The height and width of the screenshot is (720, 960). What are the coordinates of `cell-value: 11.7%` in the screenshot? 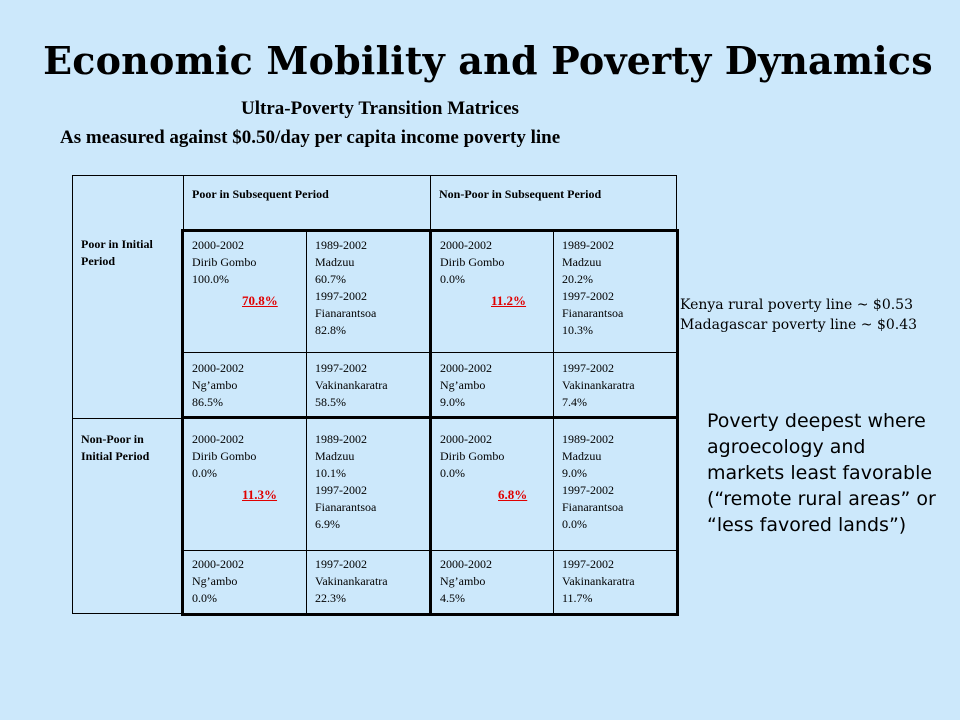 It's located at (577, 598).